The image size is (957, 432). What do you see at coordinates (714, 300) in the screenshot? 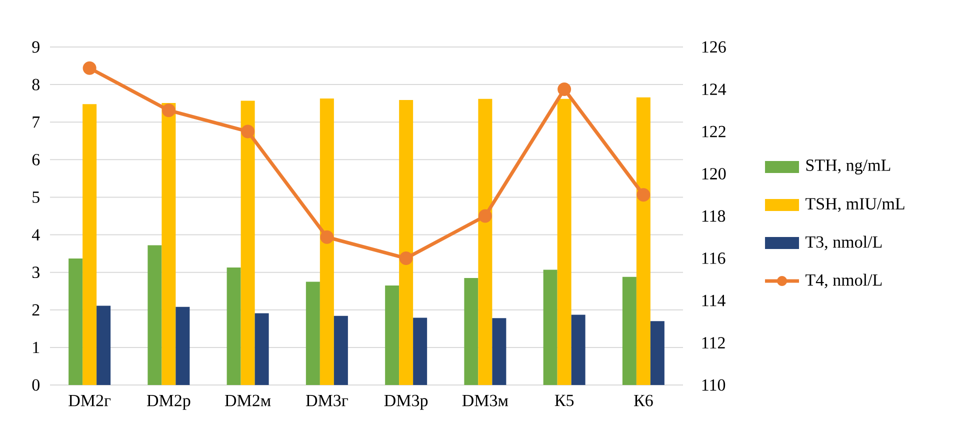
I see `y2-tick-label: 114` at bounding box center [714, 300].